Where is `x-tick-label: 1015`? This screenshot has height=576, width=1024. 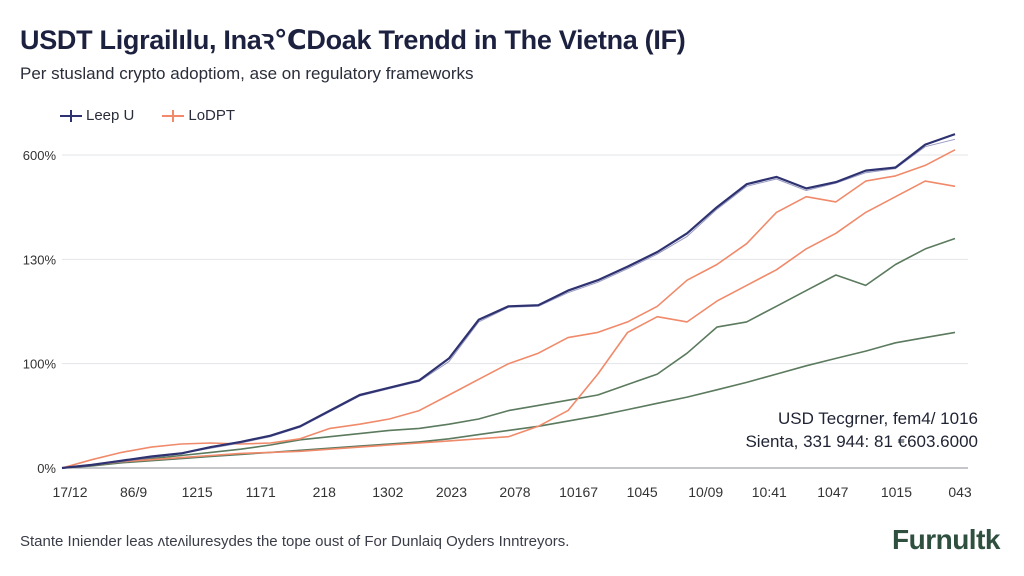 x-tick-label: 1015 is located at coordinates (896, 492).